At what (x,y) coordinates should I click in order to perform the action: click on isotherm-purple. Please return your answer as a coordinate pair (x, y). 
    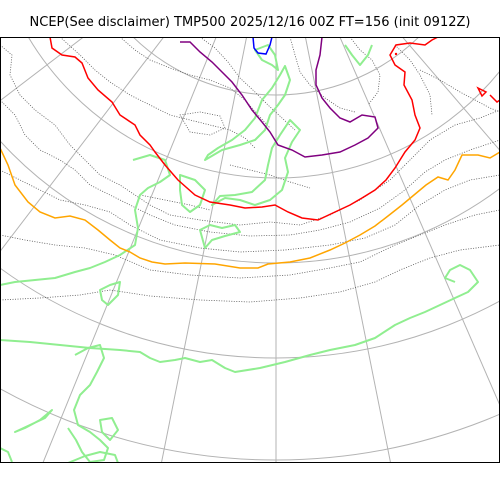
    Looking at the image, I should click on (279, 97).